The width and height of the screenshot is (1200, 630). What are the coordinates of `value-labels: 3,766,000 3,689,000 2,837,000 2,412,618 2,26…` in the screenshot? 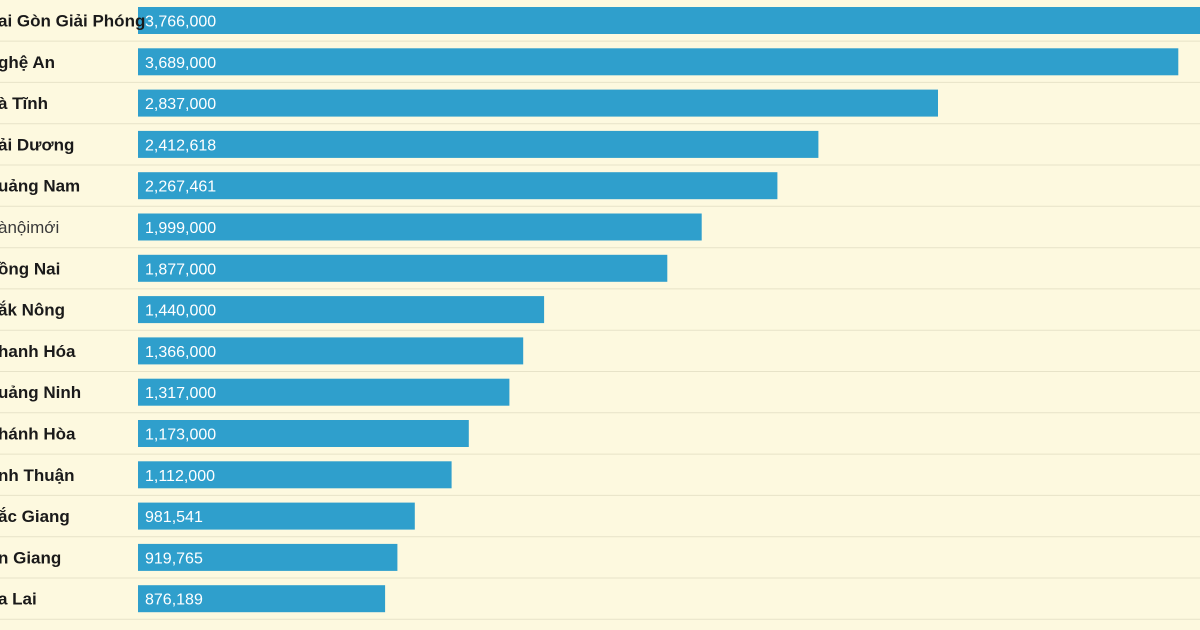 It's located at (180, 311).